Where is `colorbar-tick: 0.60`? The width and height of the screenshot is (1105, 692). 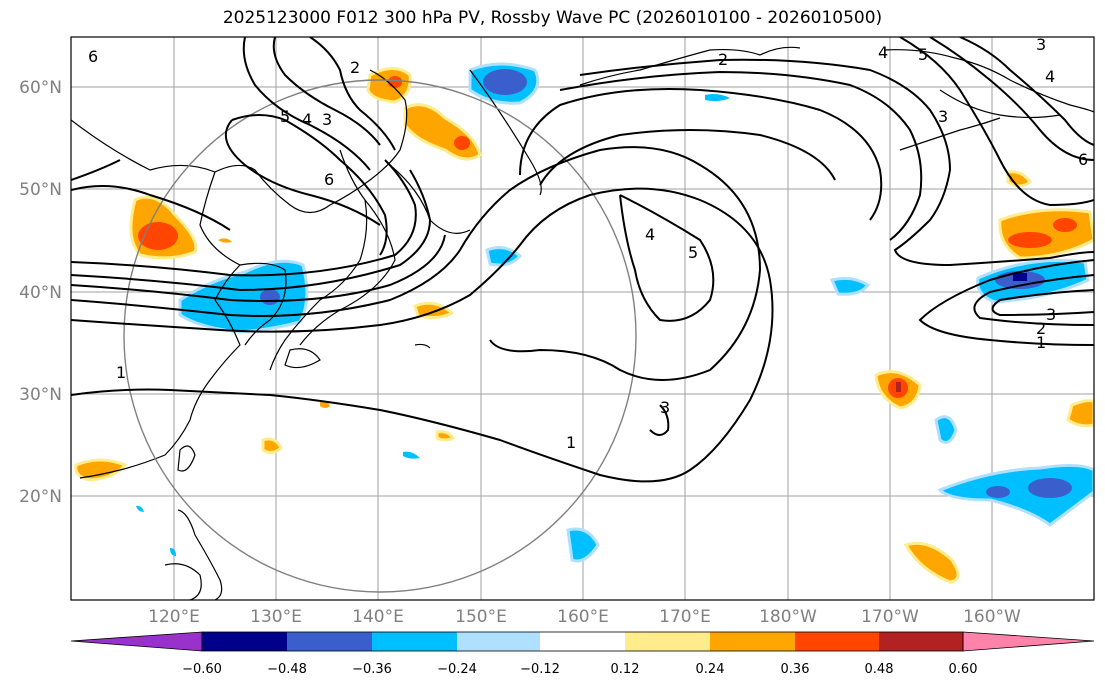 colorbar-tick: 0.60 is located at coordinates (963, 669).